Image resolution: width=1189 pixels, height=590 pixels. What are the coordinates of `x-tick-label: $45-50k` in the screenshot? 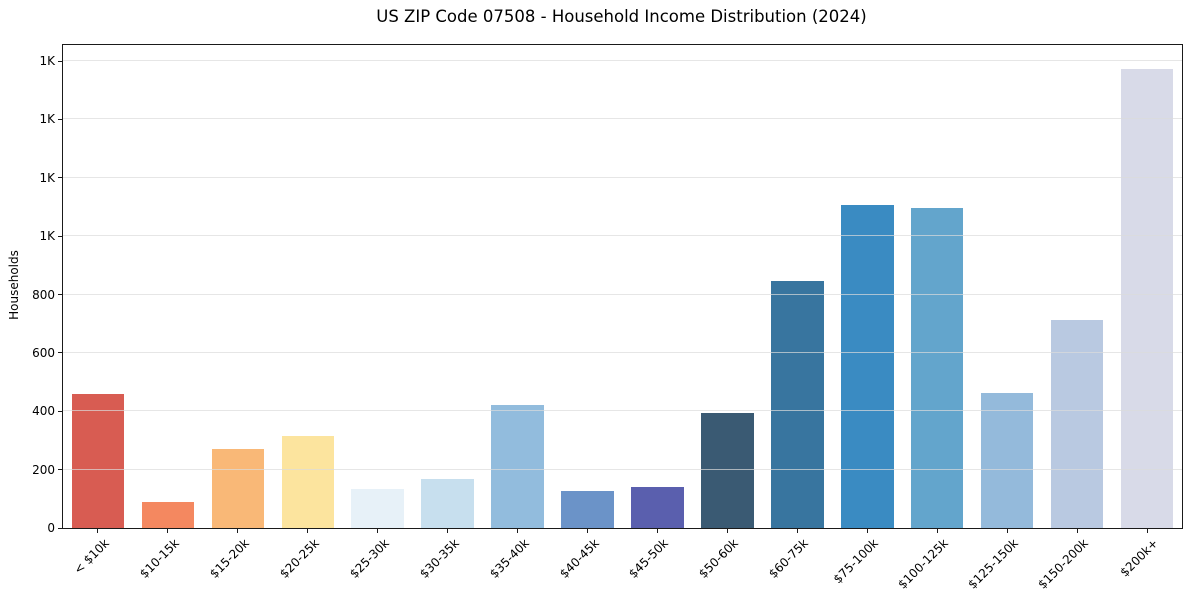 It's located at (649, 558).